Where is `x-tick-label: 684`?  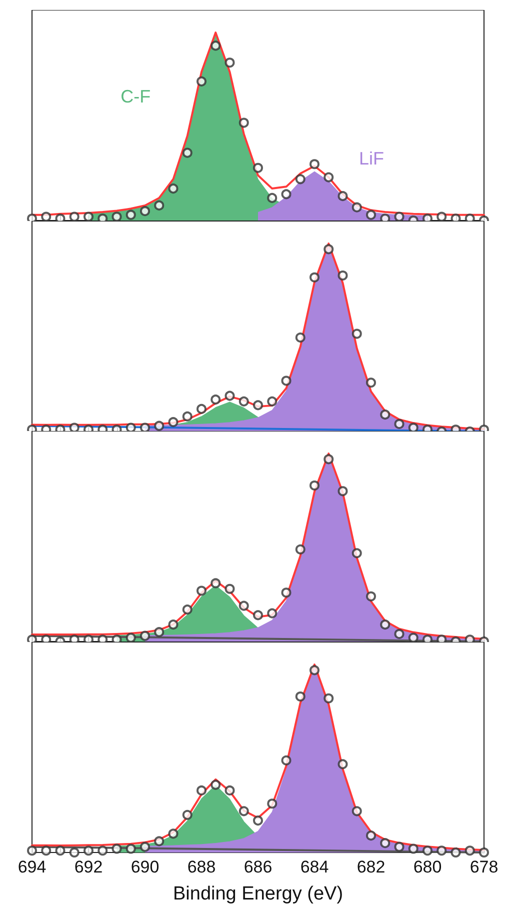 x-tick-label: 684 is located at coordinates (314, 866).